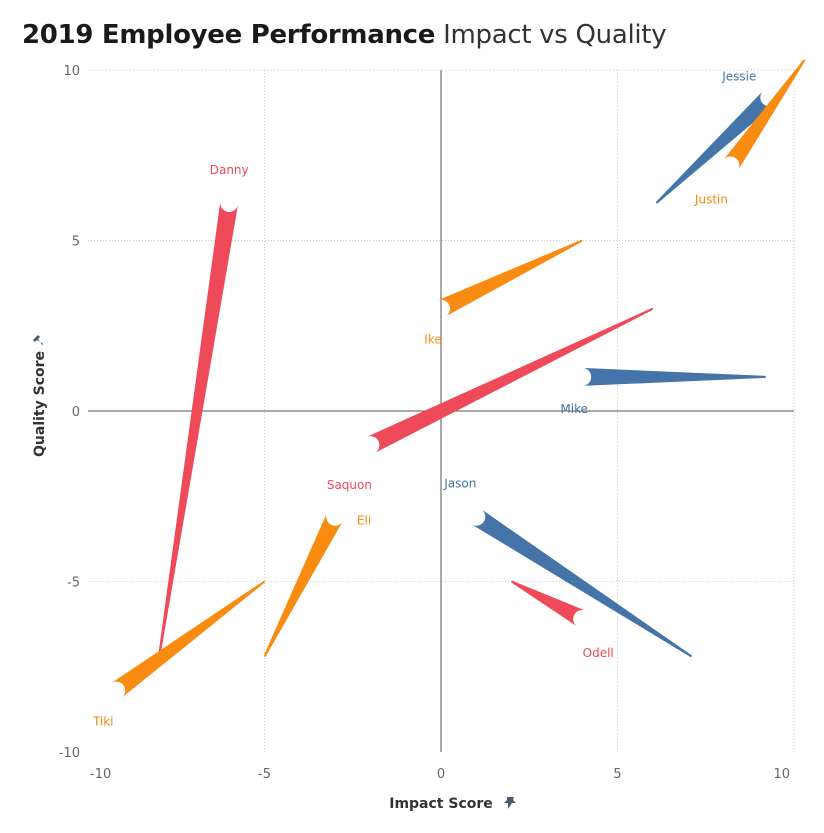 Image resolution: width=824 pixels, height=833 pixels. Describe the element at coordinates (432, 340) in the screenshot. I see `label-ike: Ike` at that location.